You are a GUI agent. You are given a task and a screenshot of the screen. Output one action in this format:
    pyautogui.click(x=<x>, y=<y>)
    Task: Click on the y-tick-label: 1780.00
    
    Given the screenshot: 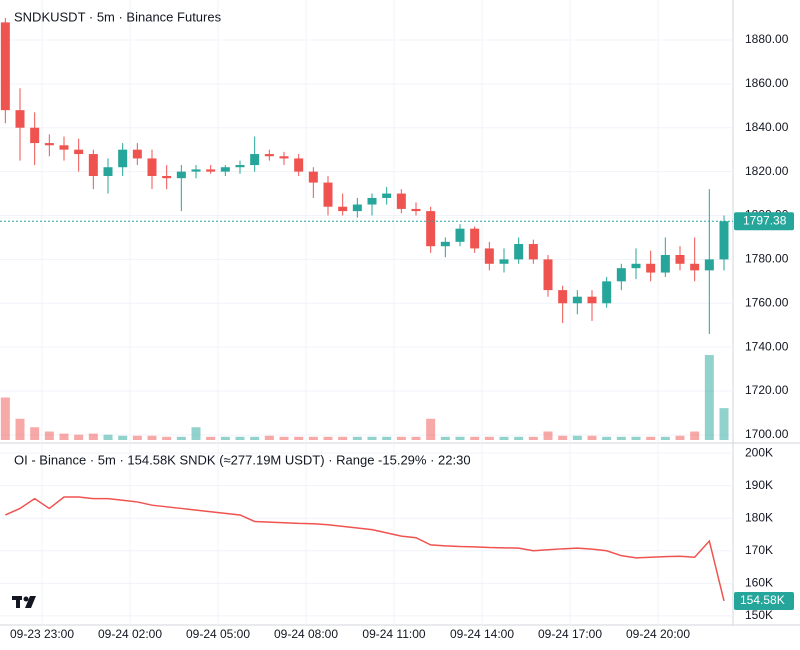 What is the action you would take?
    pyautogui.click(x=767, y=259)
    